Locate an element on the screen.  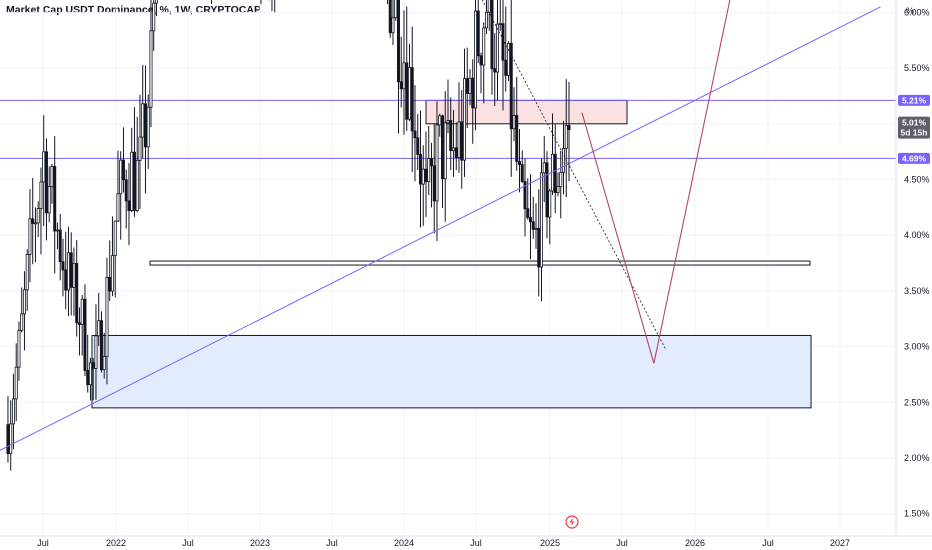
demand-zone-box is located at coordinates (451, 371).